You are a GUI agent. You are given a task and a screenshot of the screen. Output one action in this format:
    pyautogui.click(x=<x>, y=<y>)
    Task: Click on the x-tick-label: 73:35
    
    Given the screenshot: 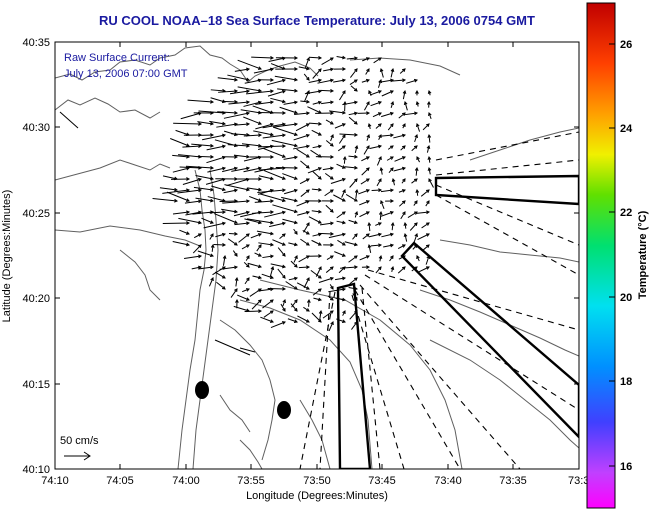 What is the action you would take?
    pyautogui.click(x=513, y=481)
    